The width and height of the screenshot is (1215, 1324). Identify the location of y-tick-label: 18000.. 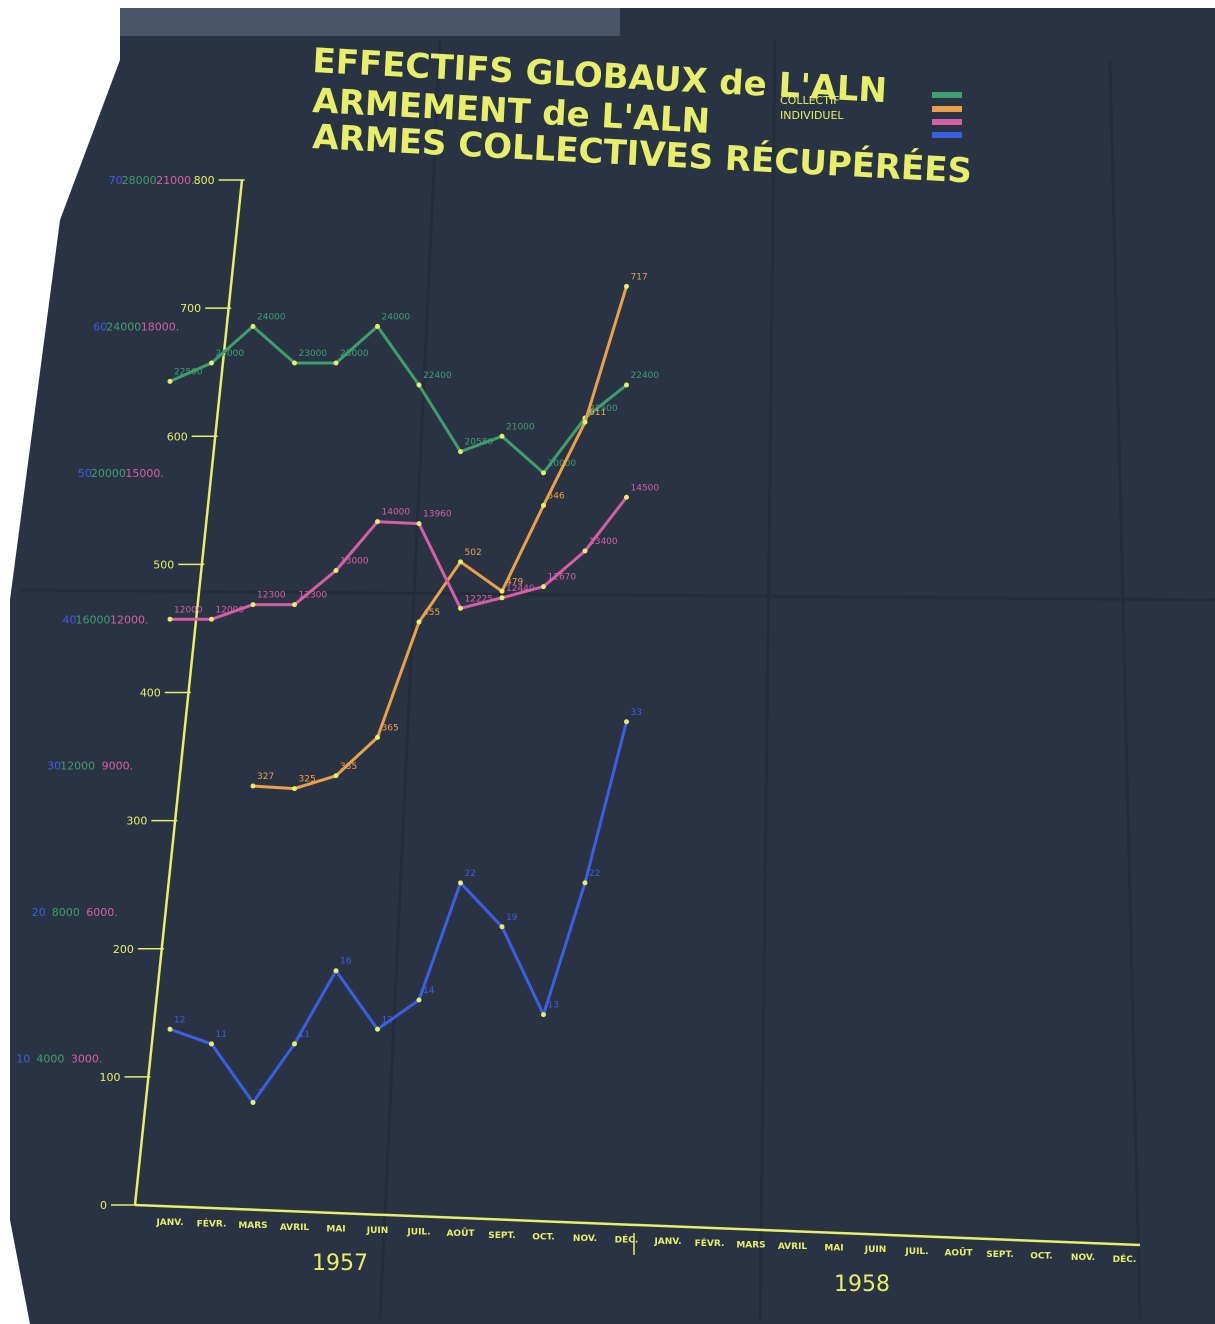
(160, 326).